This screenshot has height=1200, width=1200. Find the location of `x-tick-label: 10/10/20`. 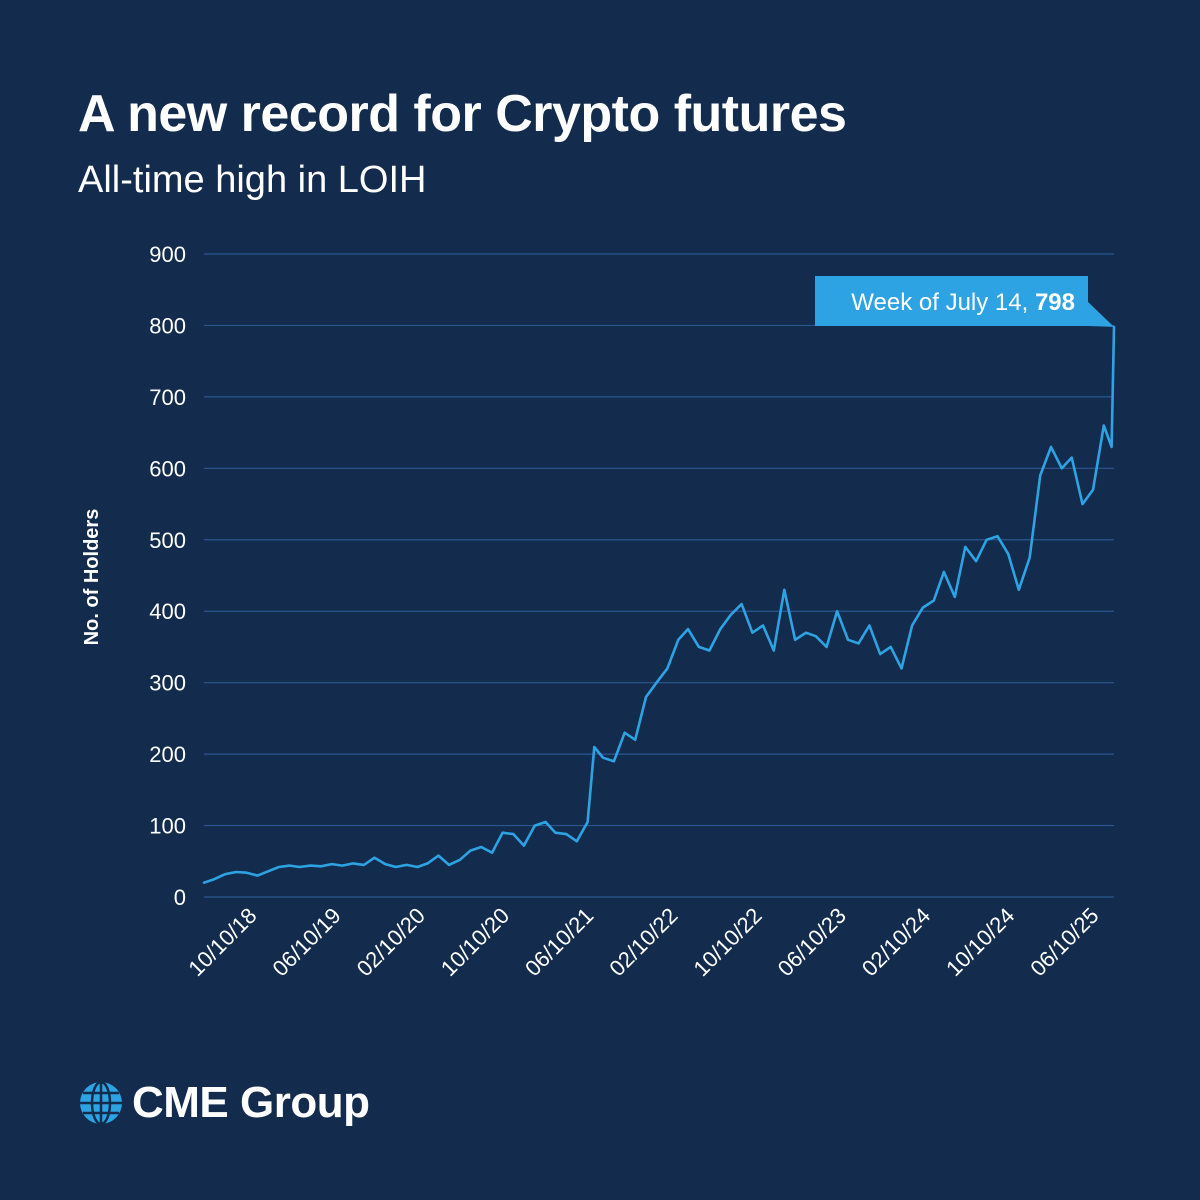

x-tick-label: 10/10/20 is located at coordinates (475, 942).